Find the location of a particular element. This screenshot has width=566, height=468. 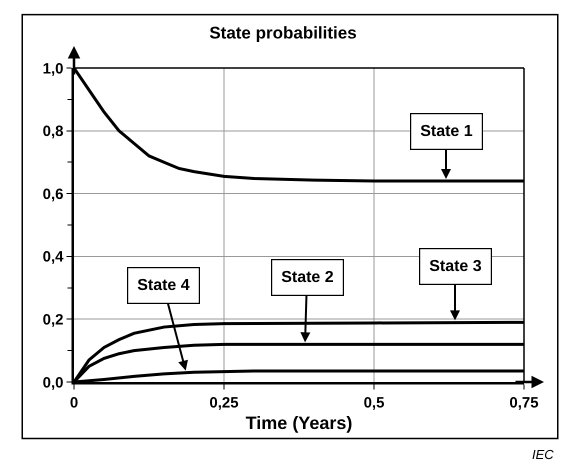

chart-title: State probabilities is located at coordinates (283, 33).